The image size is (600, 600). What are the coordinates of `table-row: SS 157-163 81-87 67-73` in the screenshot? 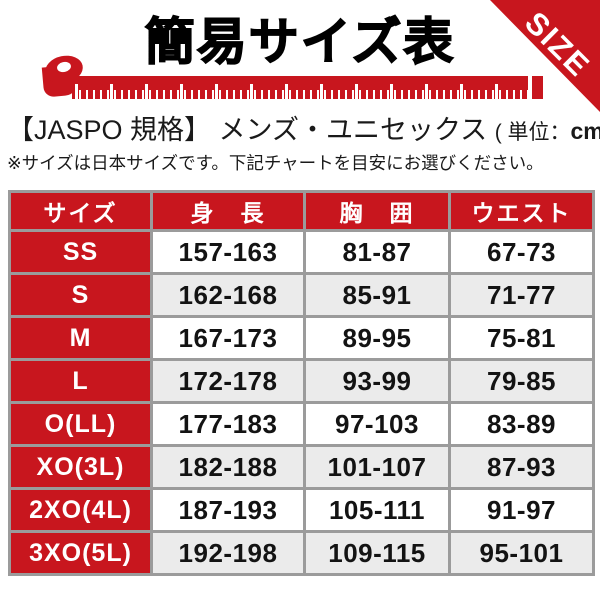 It's located at (301, 252).